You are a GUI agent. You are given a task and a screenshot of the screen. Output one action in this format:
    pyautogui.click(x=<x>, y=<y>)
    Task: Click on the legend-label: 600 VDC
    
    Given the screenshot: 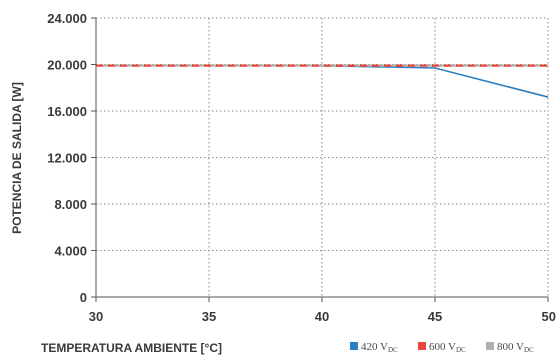 What is the action you would take?
    pyautogui.click(x=447, y=347)
    